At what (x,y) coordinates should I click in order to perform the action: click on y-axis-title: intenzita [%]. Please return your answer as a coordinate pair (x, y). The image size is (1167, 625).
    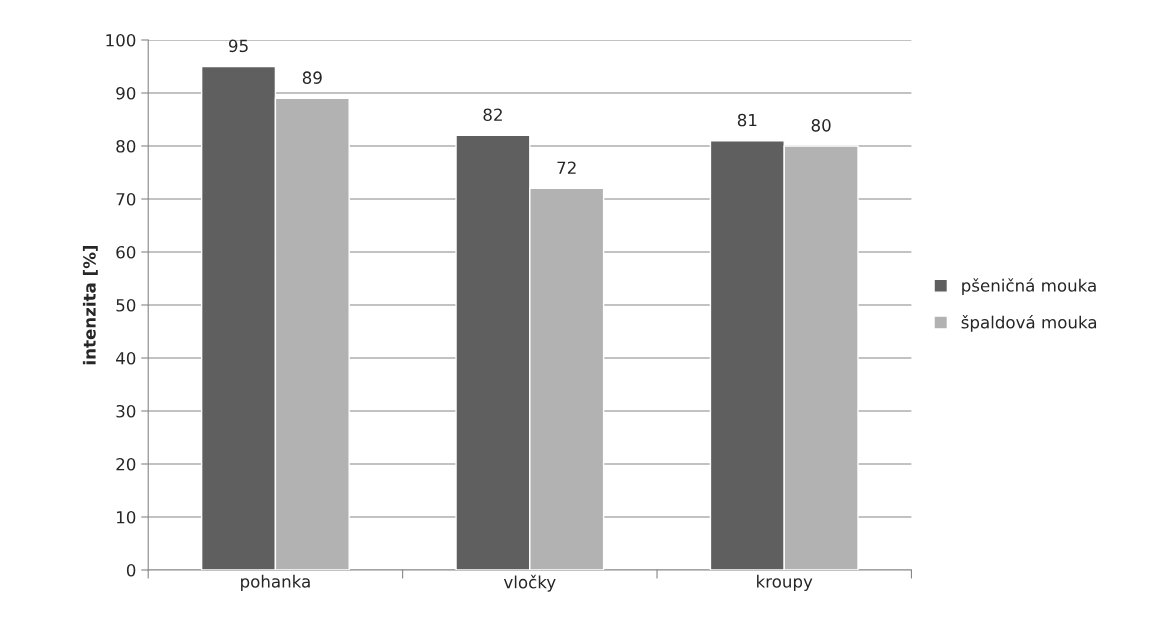
    Looking at the image, I should click on (90, 305).